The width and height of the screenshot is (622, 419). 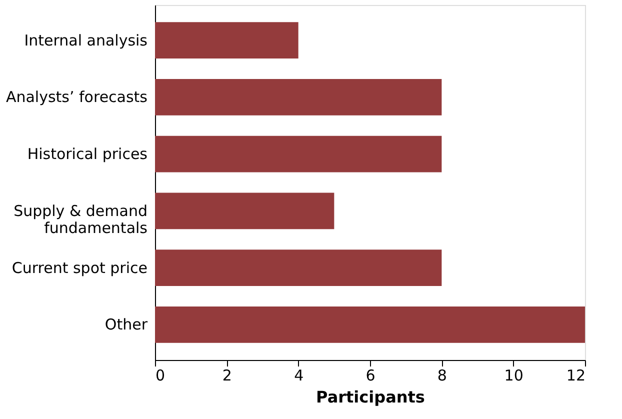 What do you see at coordinates (87, 154) in the screenshot?
I see `y-tick-label: Historical prices` at bounding box center [87, 154].